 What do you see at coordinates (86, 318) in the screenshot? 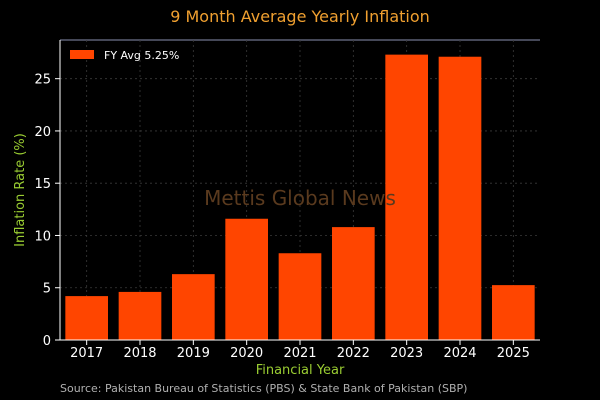
I see `bar-2017` at bounding box center [86, 318].